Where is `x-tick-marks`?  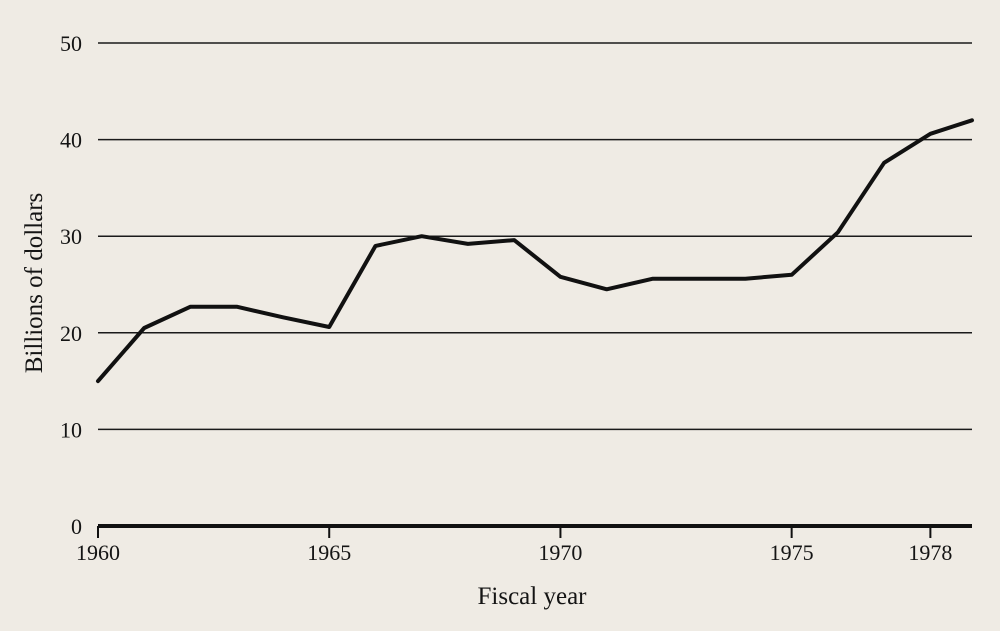 x-tick-marks is located at coordinates (514, 532).